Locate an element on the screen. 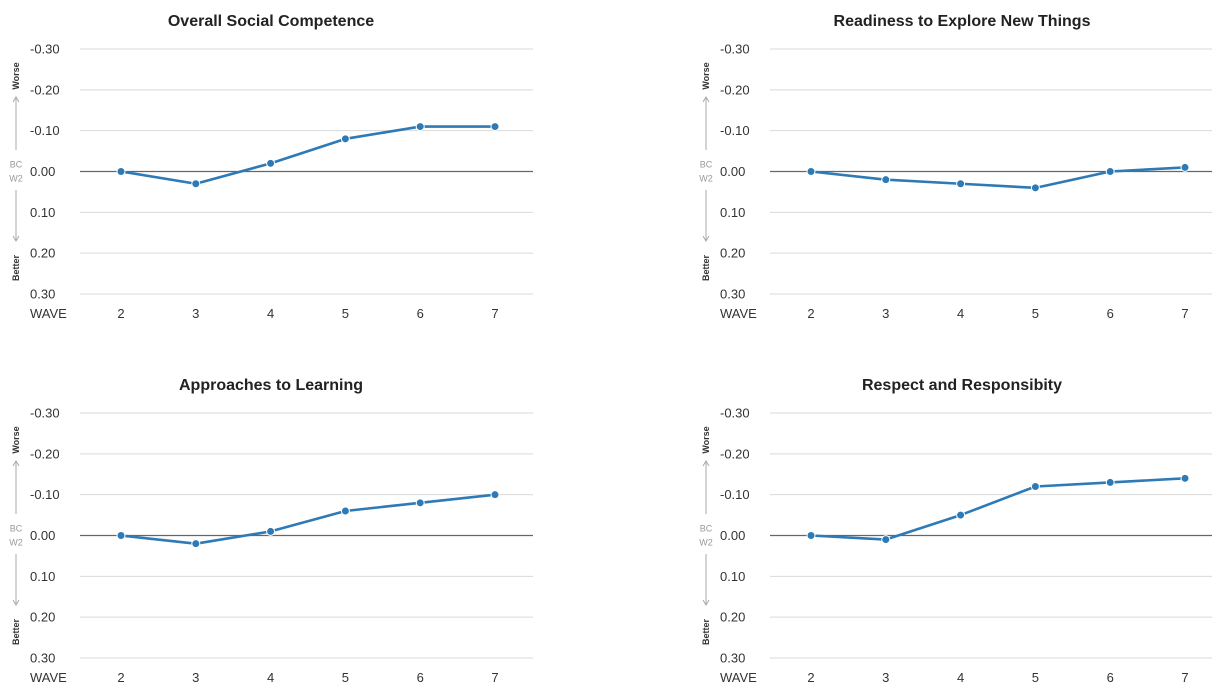  chart-title: Readiness to Explore New Things is located at coordinates (962, 21).